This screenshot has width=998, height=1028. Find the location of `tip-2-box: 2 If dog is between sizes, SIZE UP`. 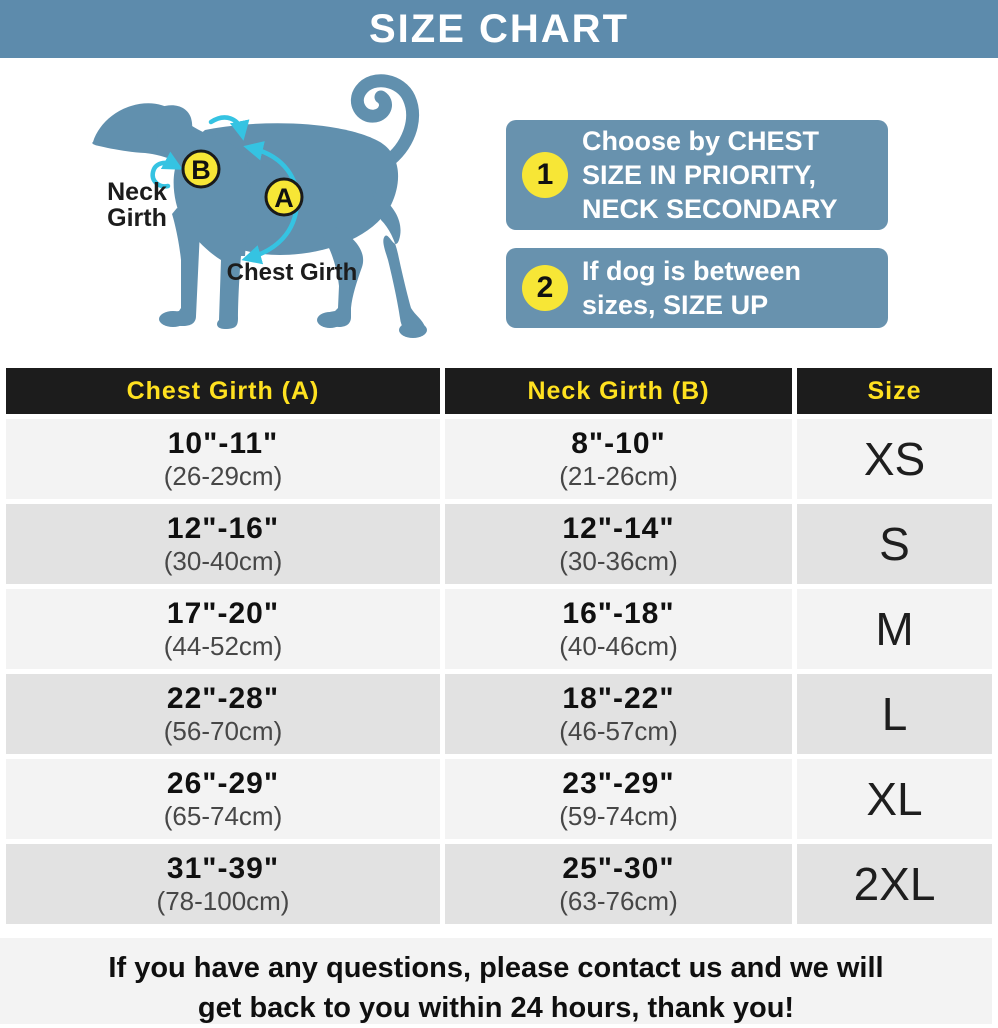

tip-2-box: 2 If dog is between sizes, SIZE UP is located at coordinates (697, 288).